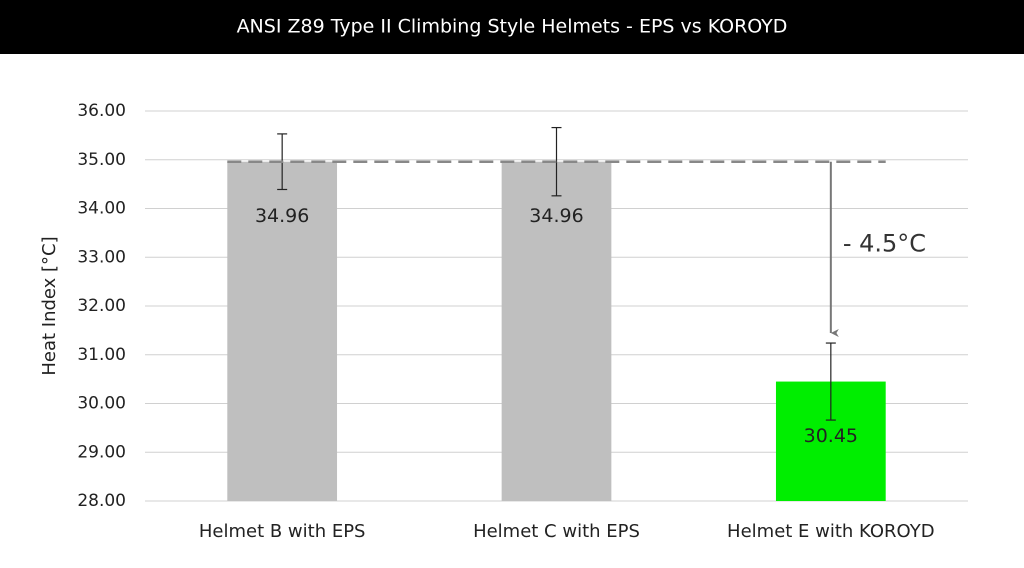  What do you see at coordinates (101, 257) in the screenshot?
I see `y-tick-label: 33.00` at bounding box center [101, 257].